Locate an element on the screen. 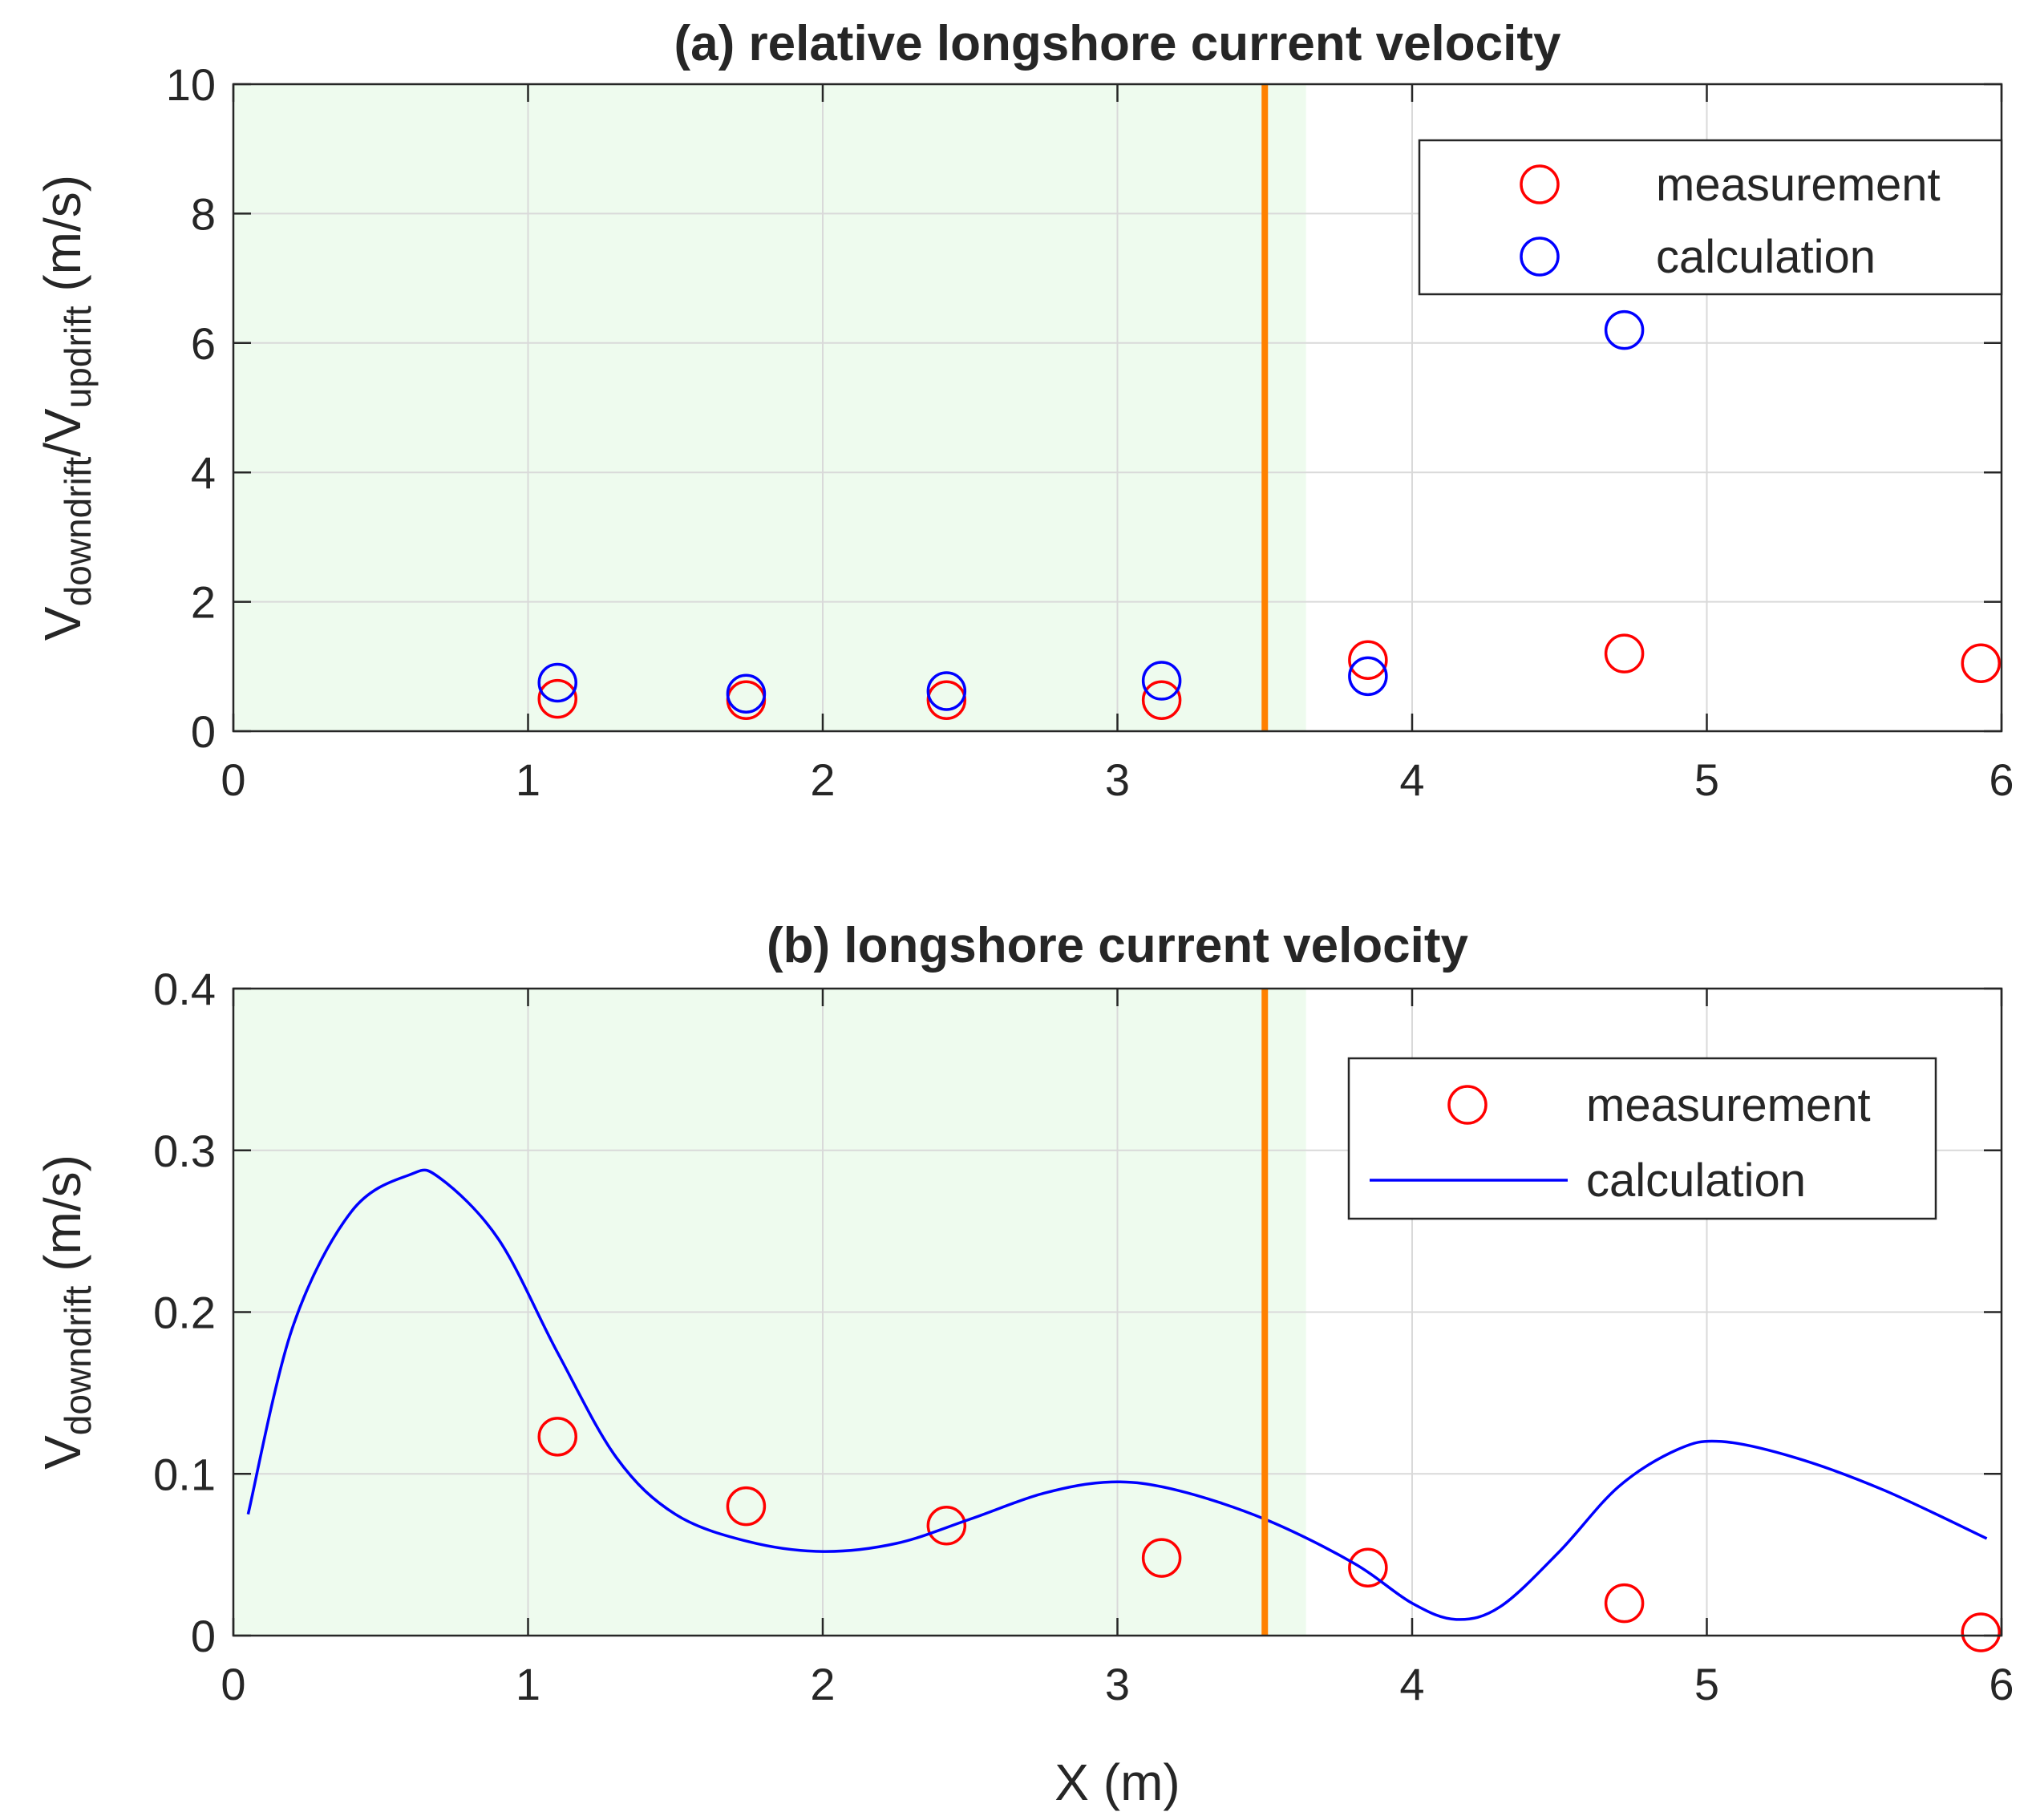 This screenshot has height=1820, width=2036. panel-b-xtick-label-0: 0 is located at coordinates (233, 1684).